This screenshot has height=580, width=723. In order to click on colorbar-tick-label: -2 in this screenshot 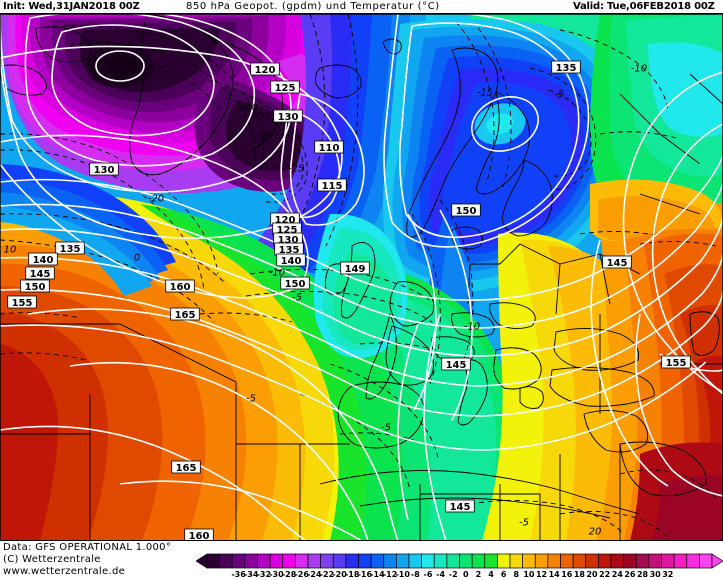, I will do `click(453, 574)`.